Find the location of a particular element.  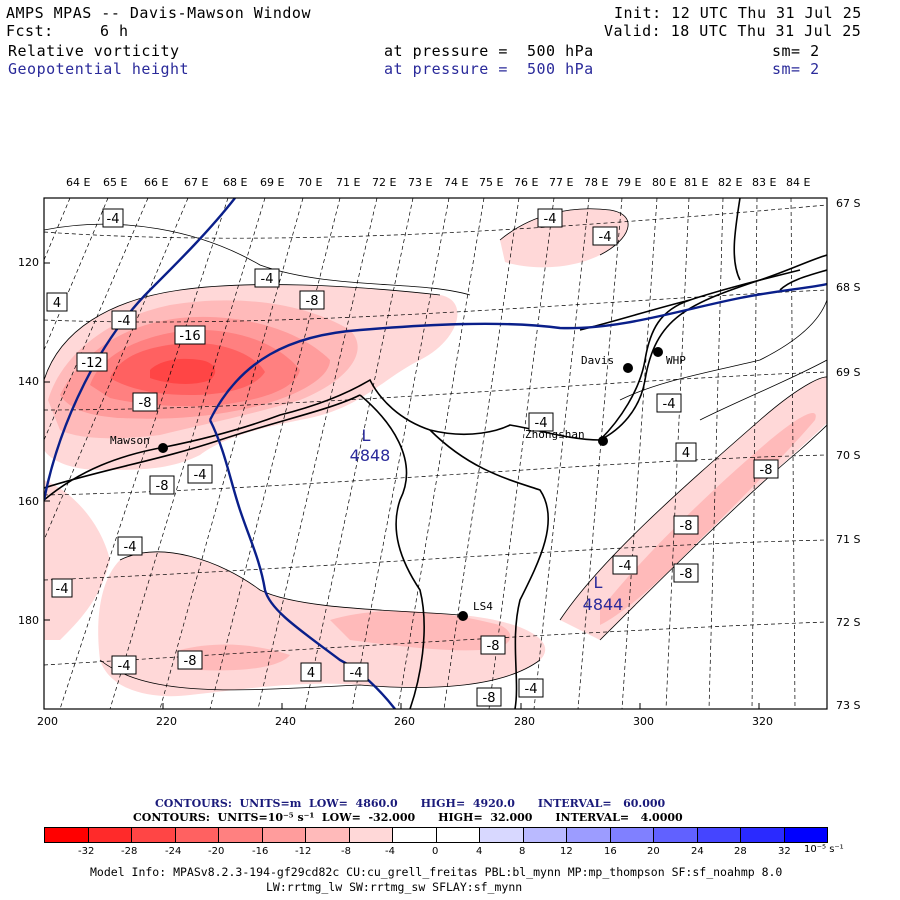

lon-label: 75 E is located at coordinates (491, 182).